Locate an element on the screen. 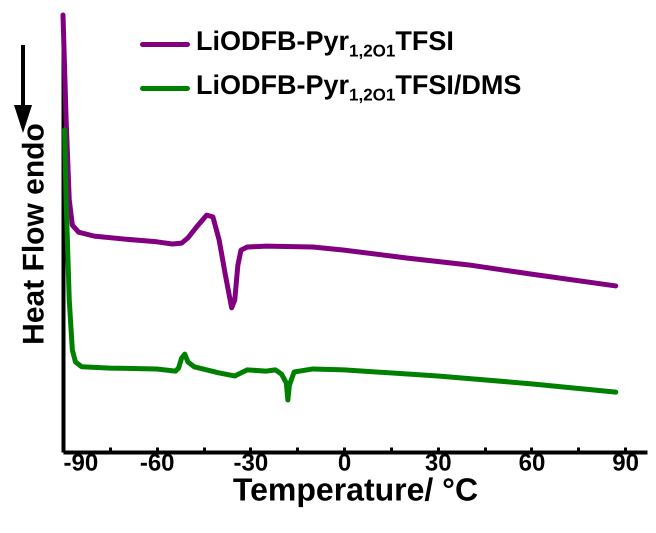  legend-label: LiODFB-Pyr$_{1,2O1}$TFSI is located at coordinates (325, 44).